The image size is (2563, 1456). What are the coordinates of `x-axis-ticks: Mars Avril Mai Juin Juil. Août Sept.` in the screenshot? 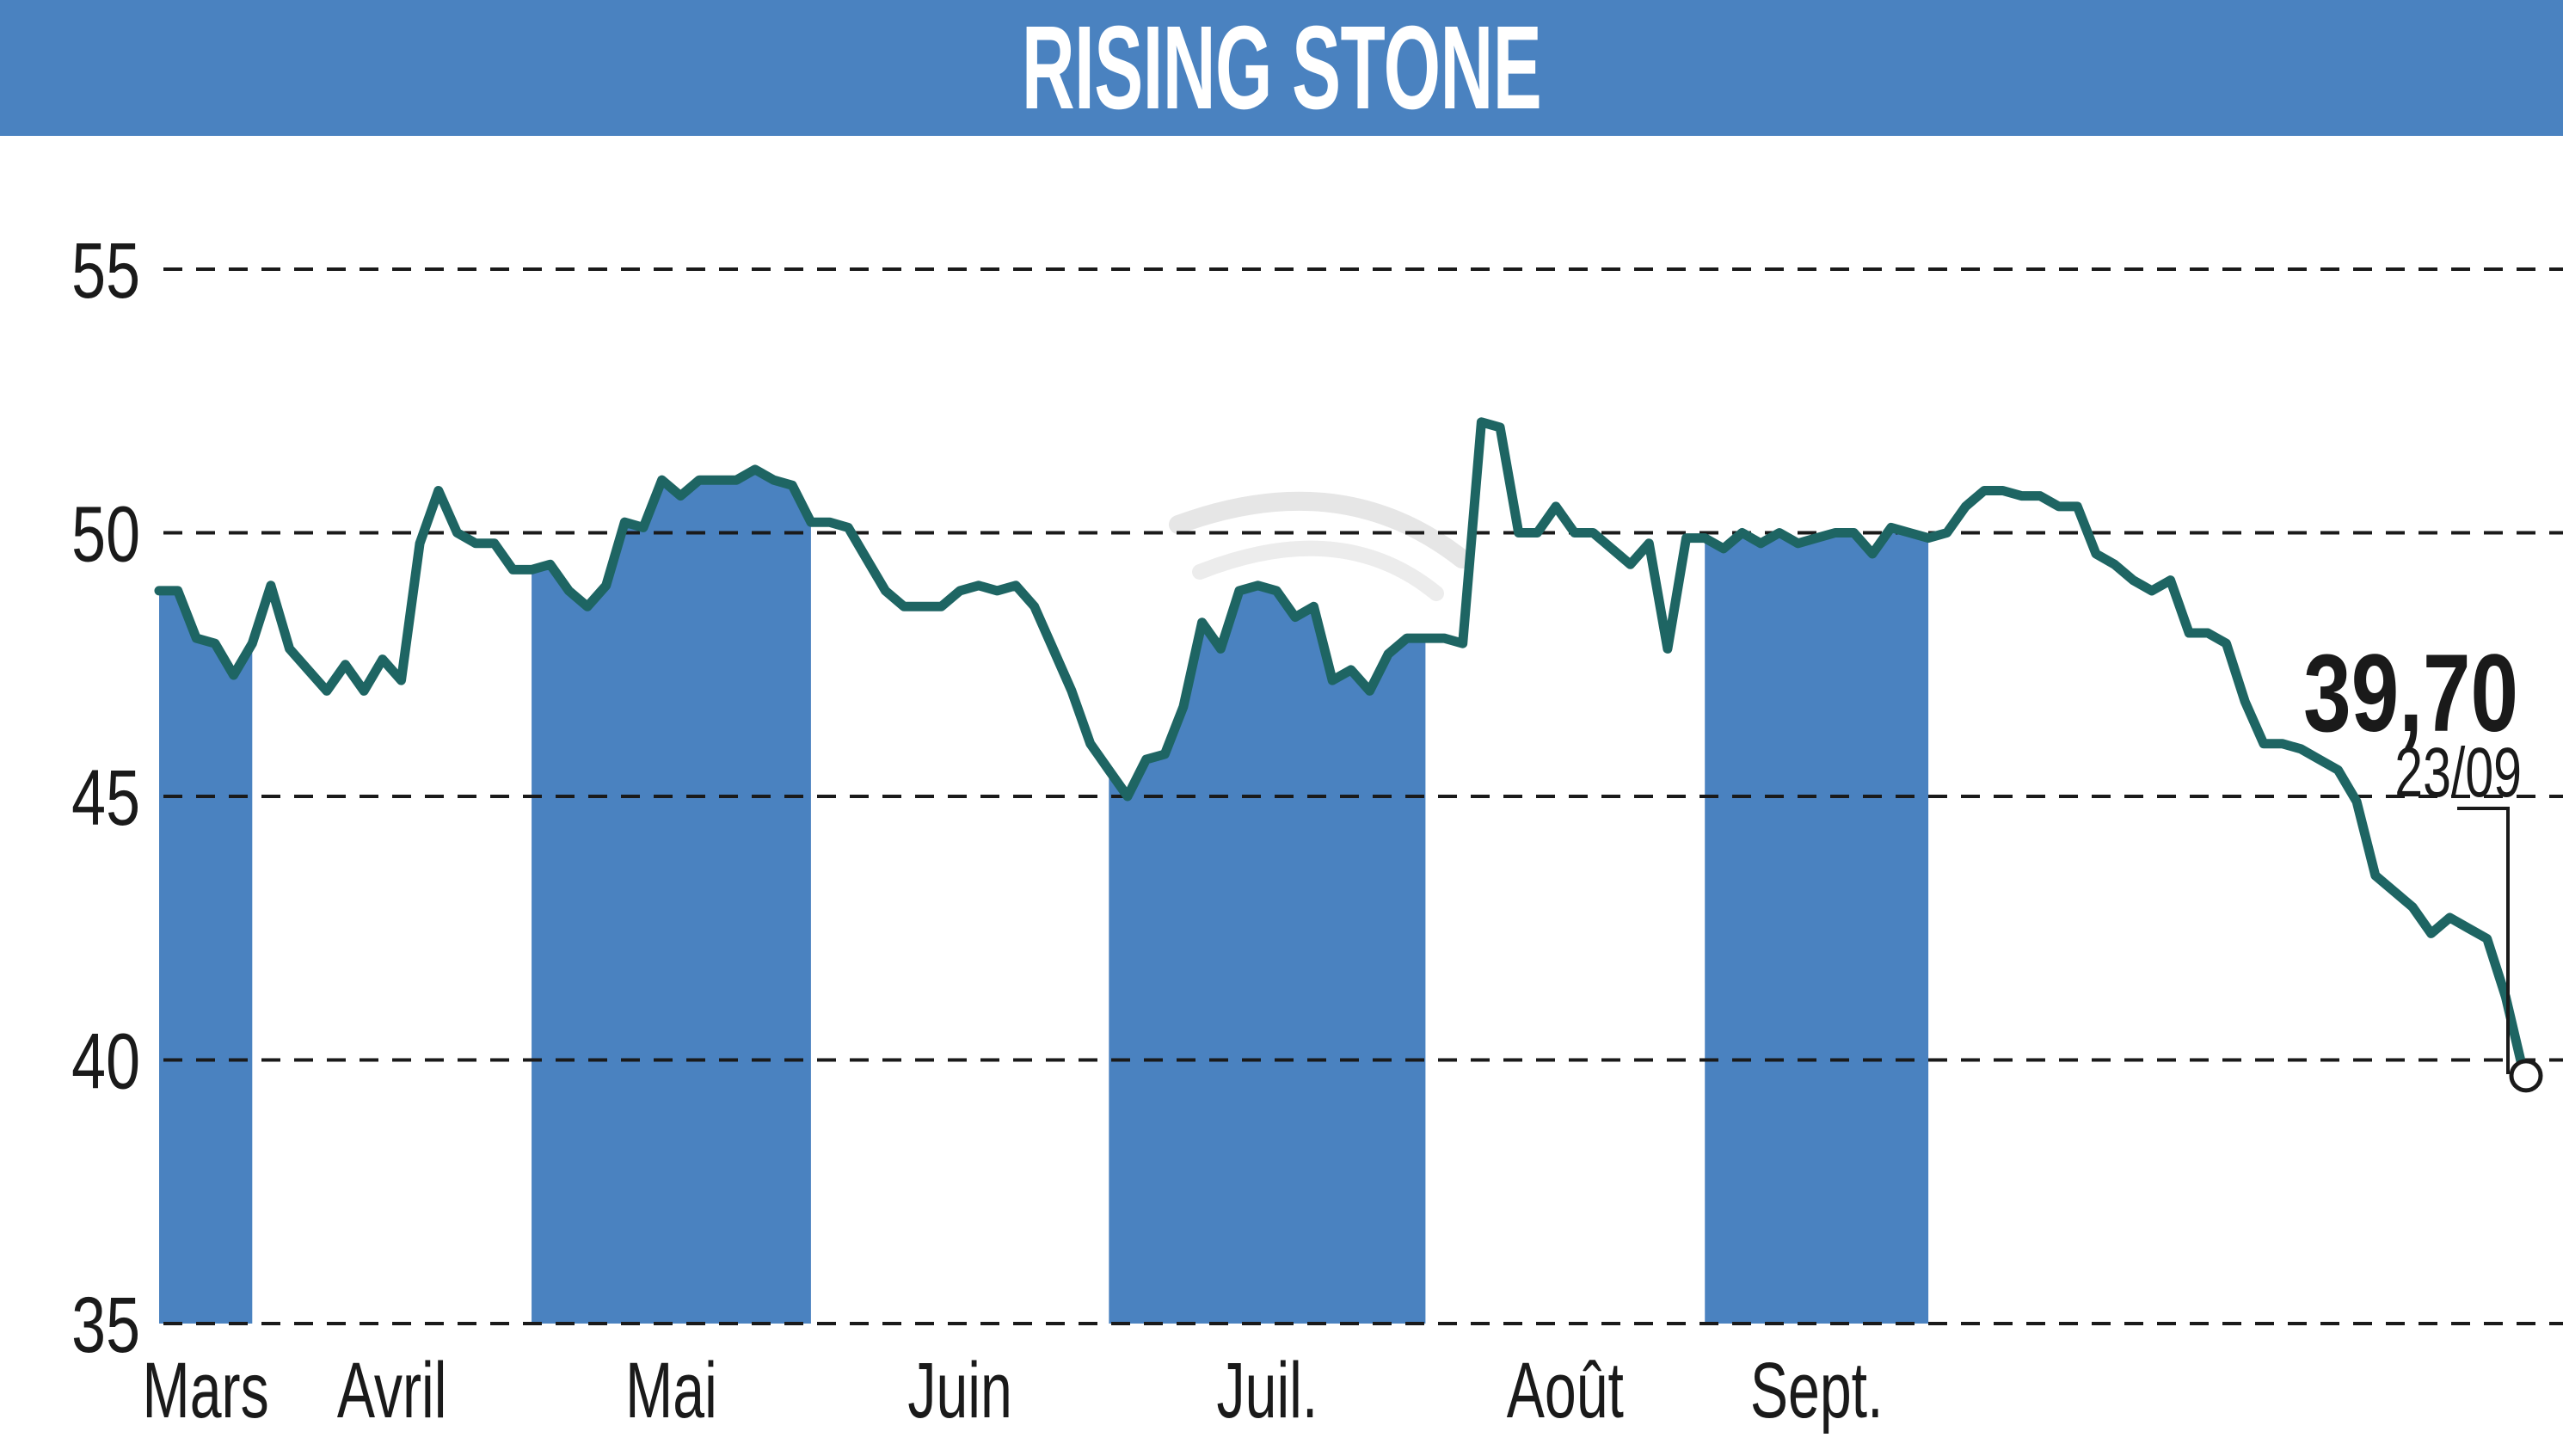 It's located at (1013, 1390).